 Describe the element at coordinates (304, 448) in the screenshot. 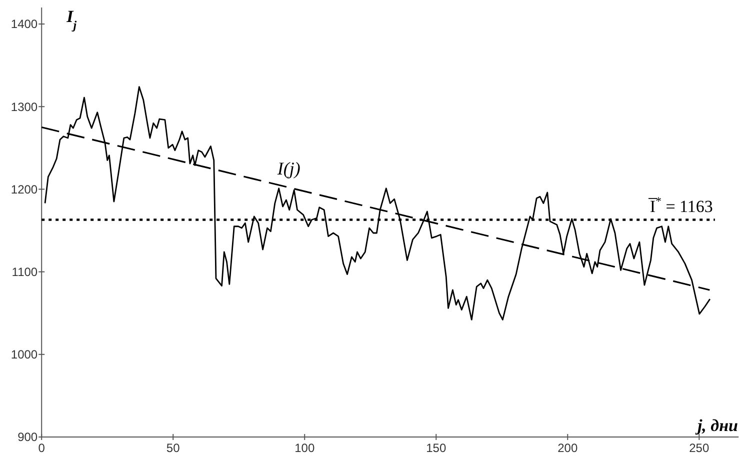

I see `x-tick-label: 100` at that location.